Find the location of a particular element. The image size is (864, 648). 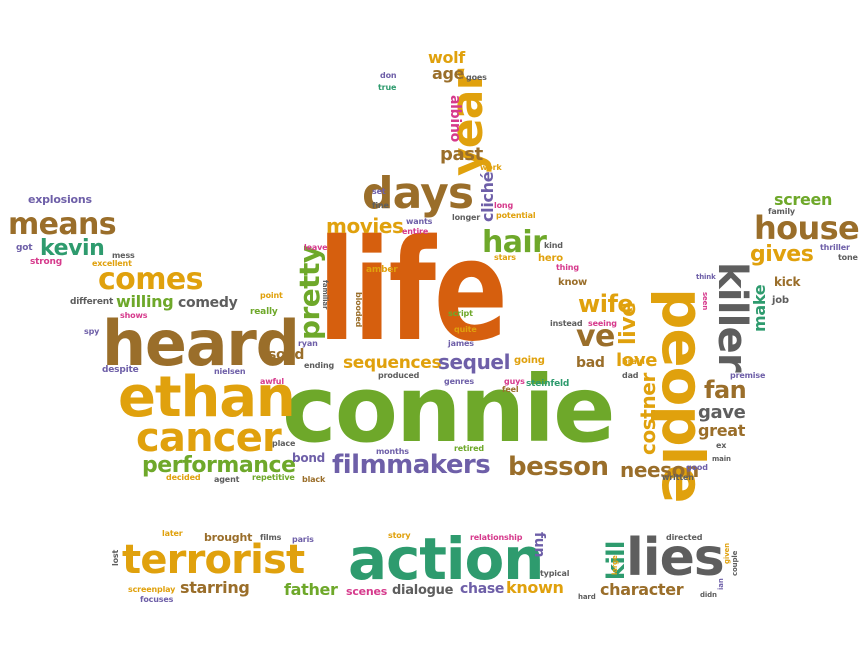

word-performance: performance is located at coordinates (219, 465).